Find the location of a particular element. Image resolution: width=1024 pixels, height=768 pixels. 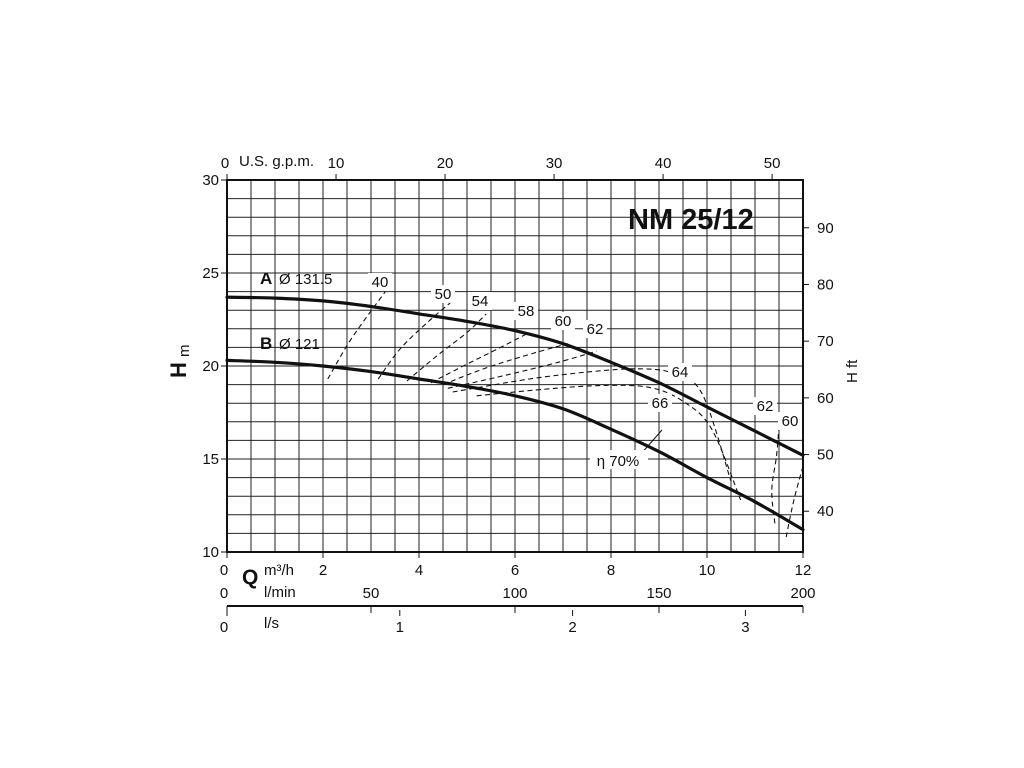

lmin-tick-label: 50 is located at coordinates (371, 593).